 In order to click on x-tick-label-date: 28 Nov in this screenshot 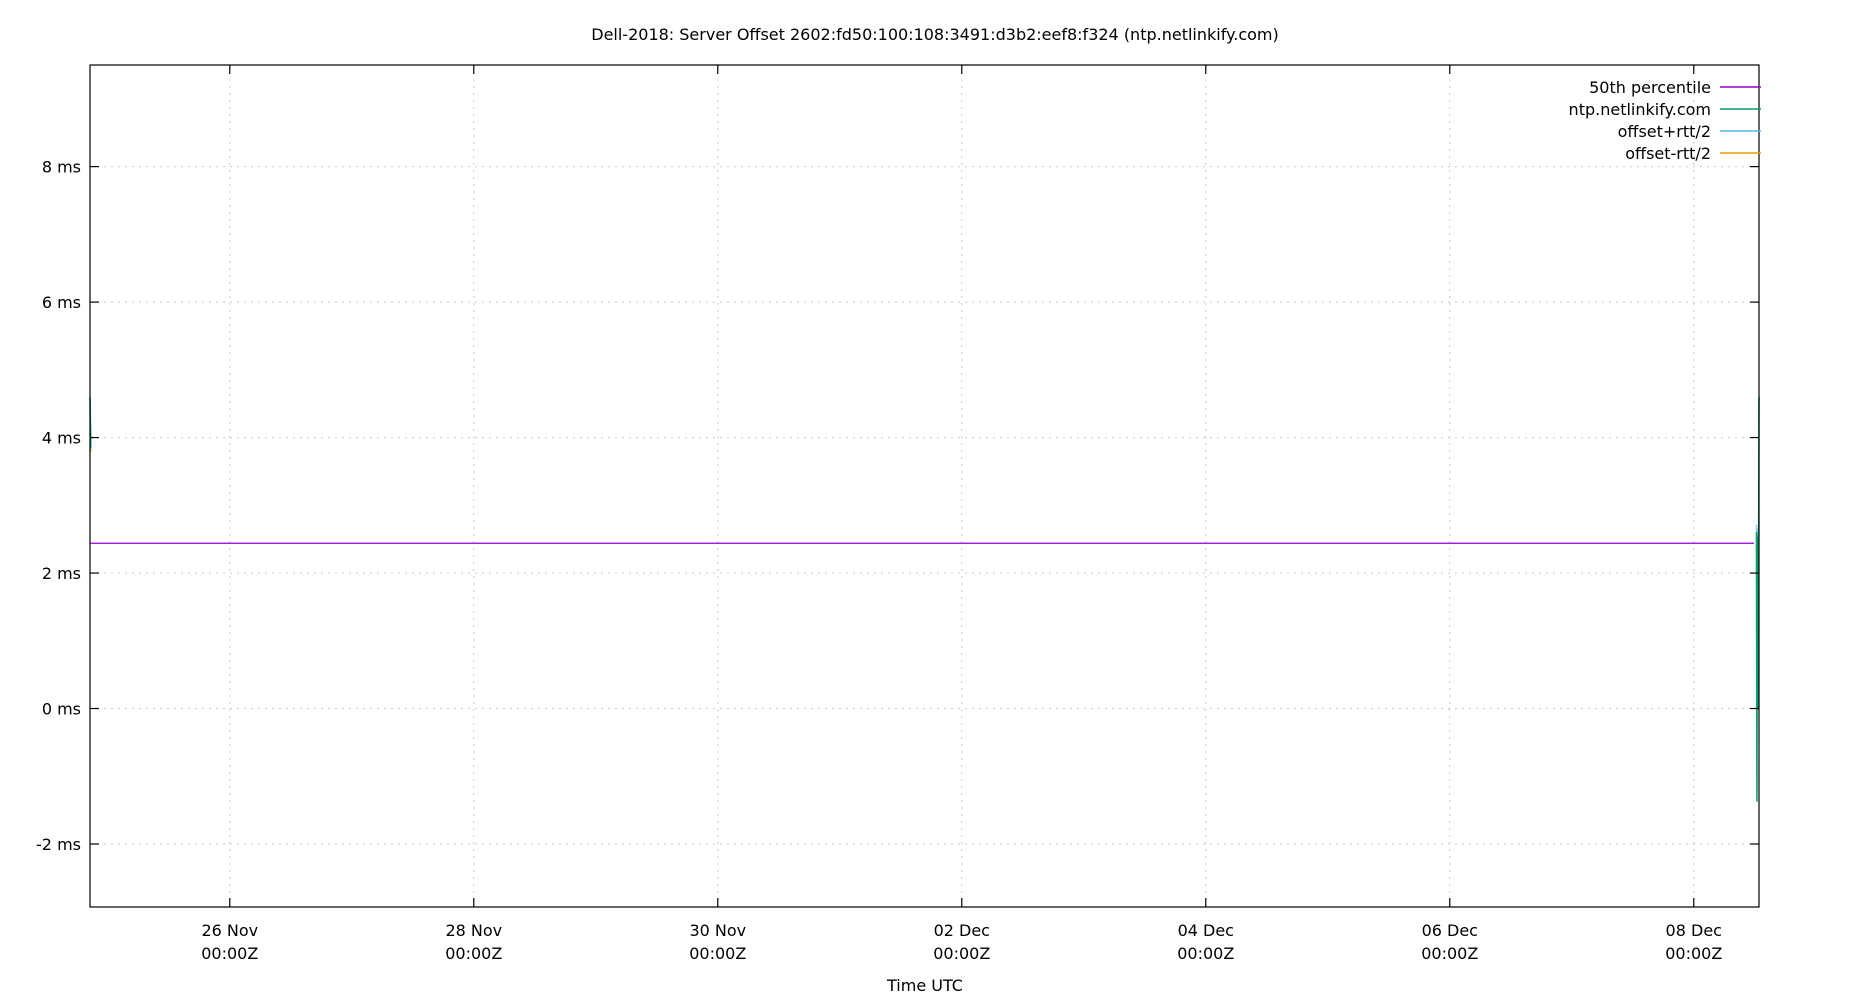, I will do `click(473, 930)`.